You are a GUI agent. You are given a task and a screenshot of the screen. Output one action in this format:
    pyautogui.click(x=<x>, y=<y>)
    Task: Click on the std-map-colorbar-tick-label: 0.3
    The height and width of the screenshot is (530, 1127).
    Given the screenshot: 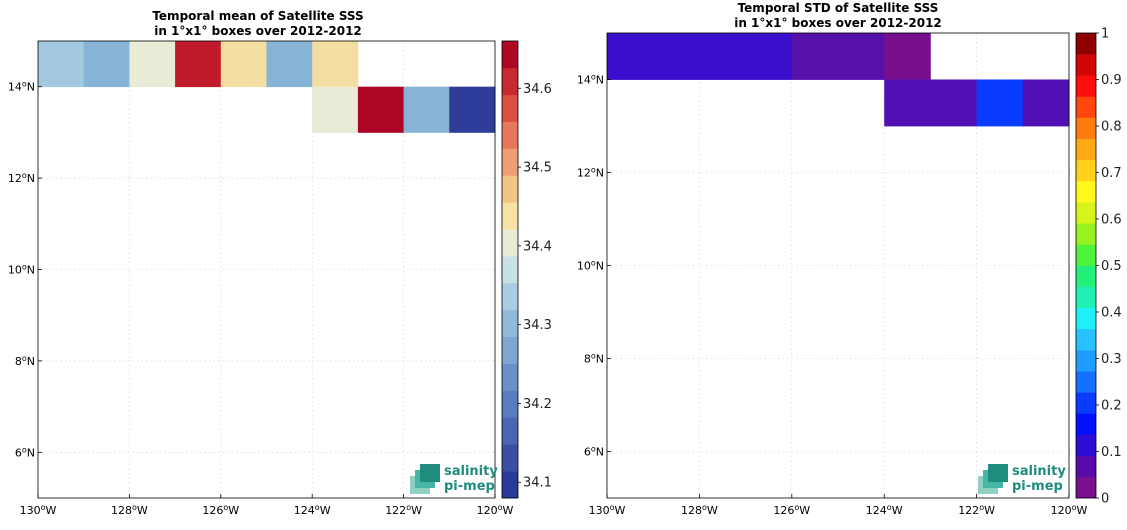 What is the action you would take?
    pyautogui.click(x=1111, y=359)
    